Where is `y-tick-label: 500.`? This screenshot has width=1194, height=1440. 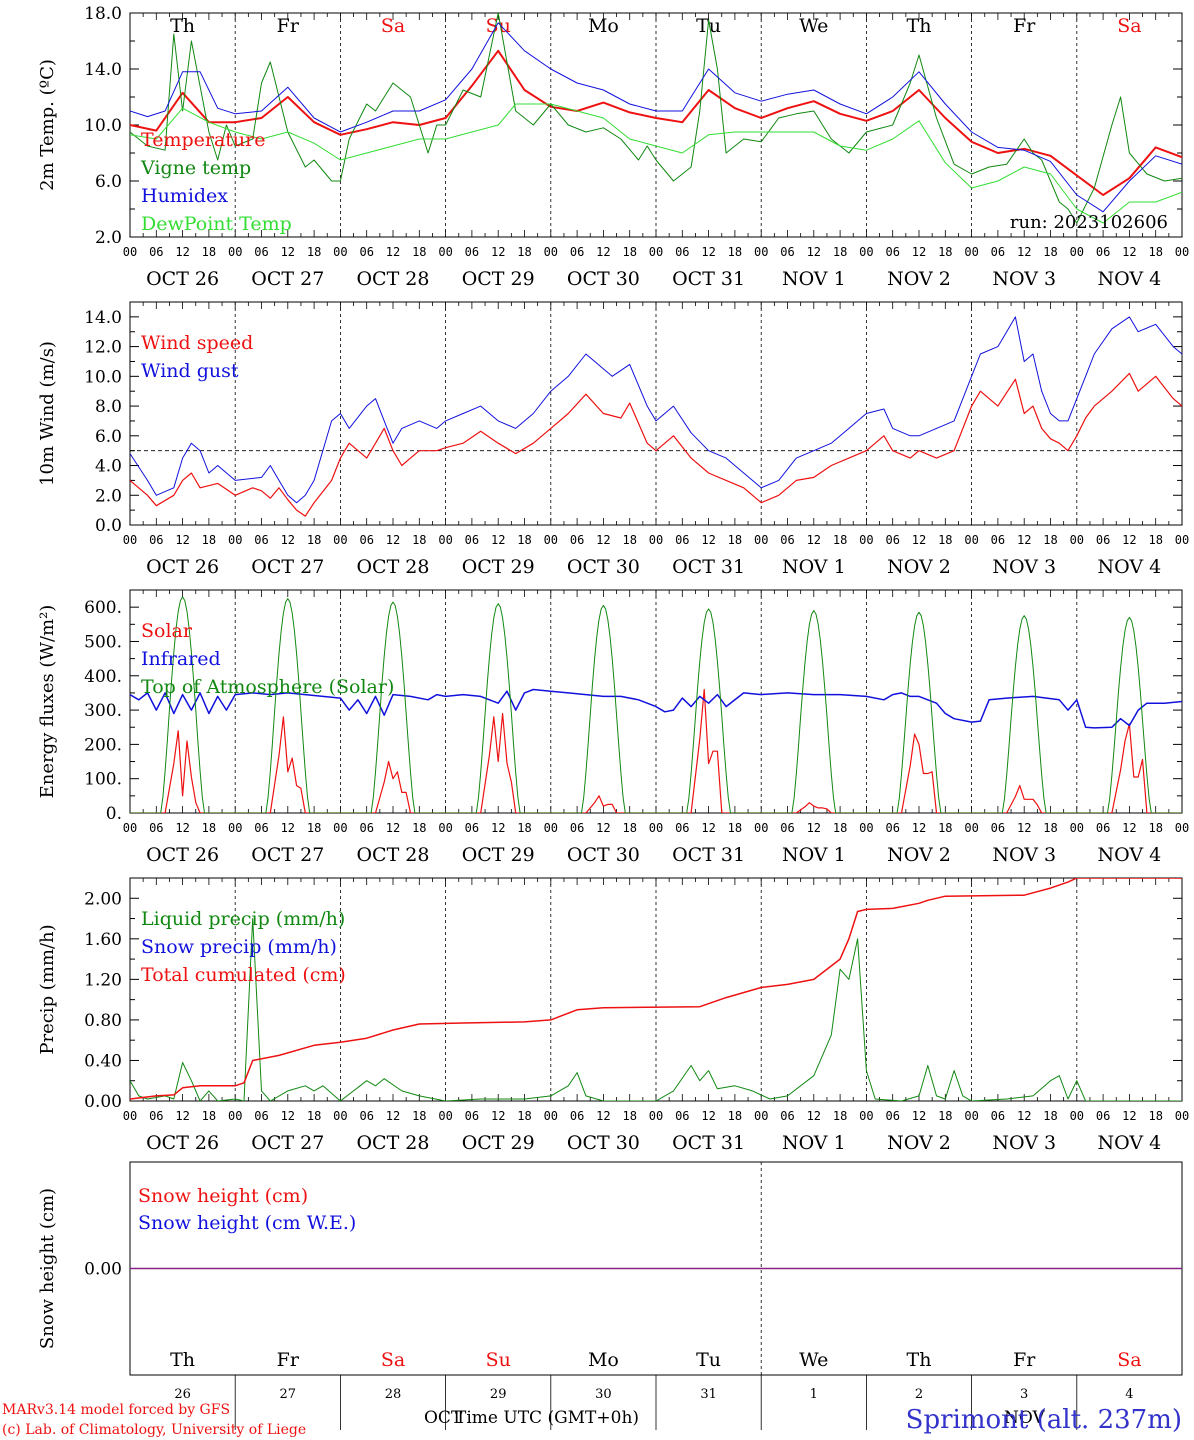 y-tick-label: 500. is located at coordinates (103, 642).